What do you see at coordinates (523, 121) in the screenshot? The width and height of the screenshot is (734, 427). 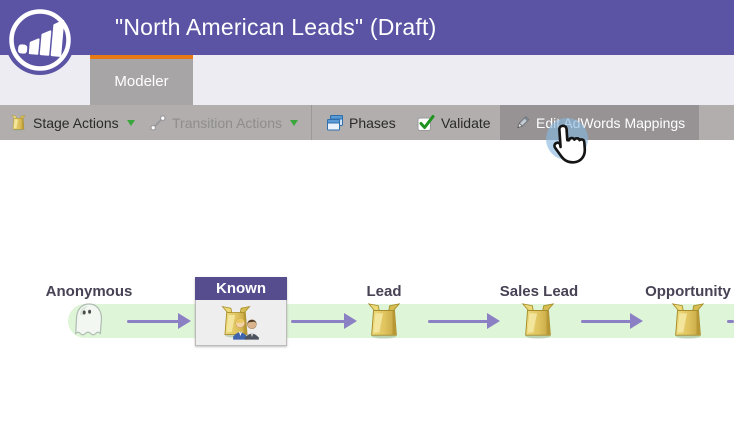 I see `pencil-icon` at bounding box center [523, 121].